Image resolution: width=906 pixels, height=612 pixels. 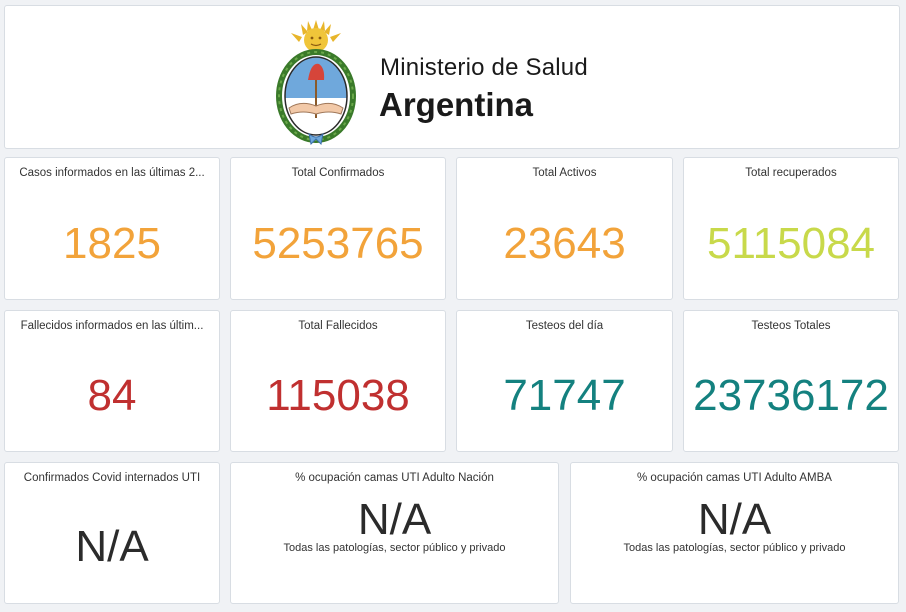 I want to click on card-value: 71747, so click(x=564, y=395).